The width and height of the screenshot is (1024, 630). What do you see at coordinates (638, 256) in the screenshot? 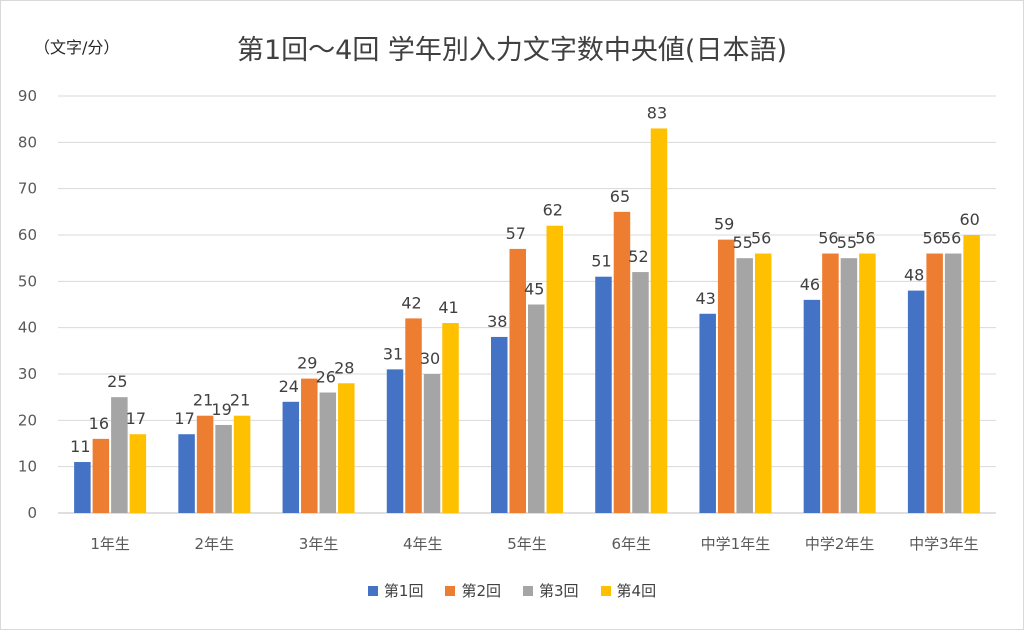
I see `data-label: 52` at bounding box center [638, 256].